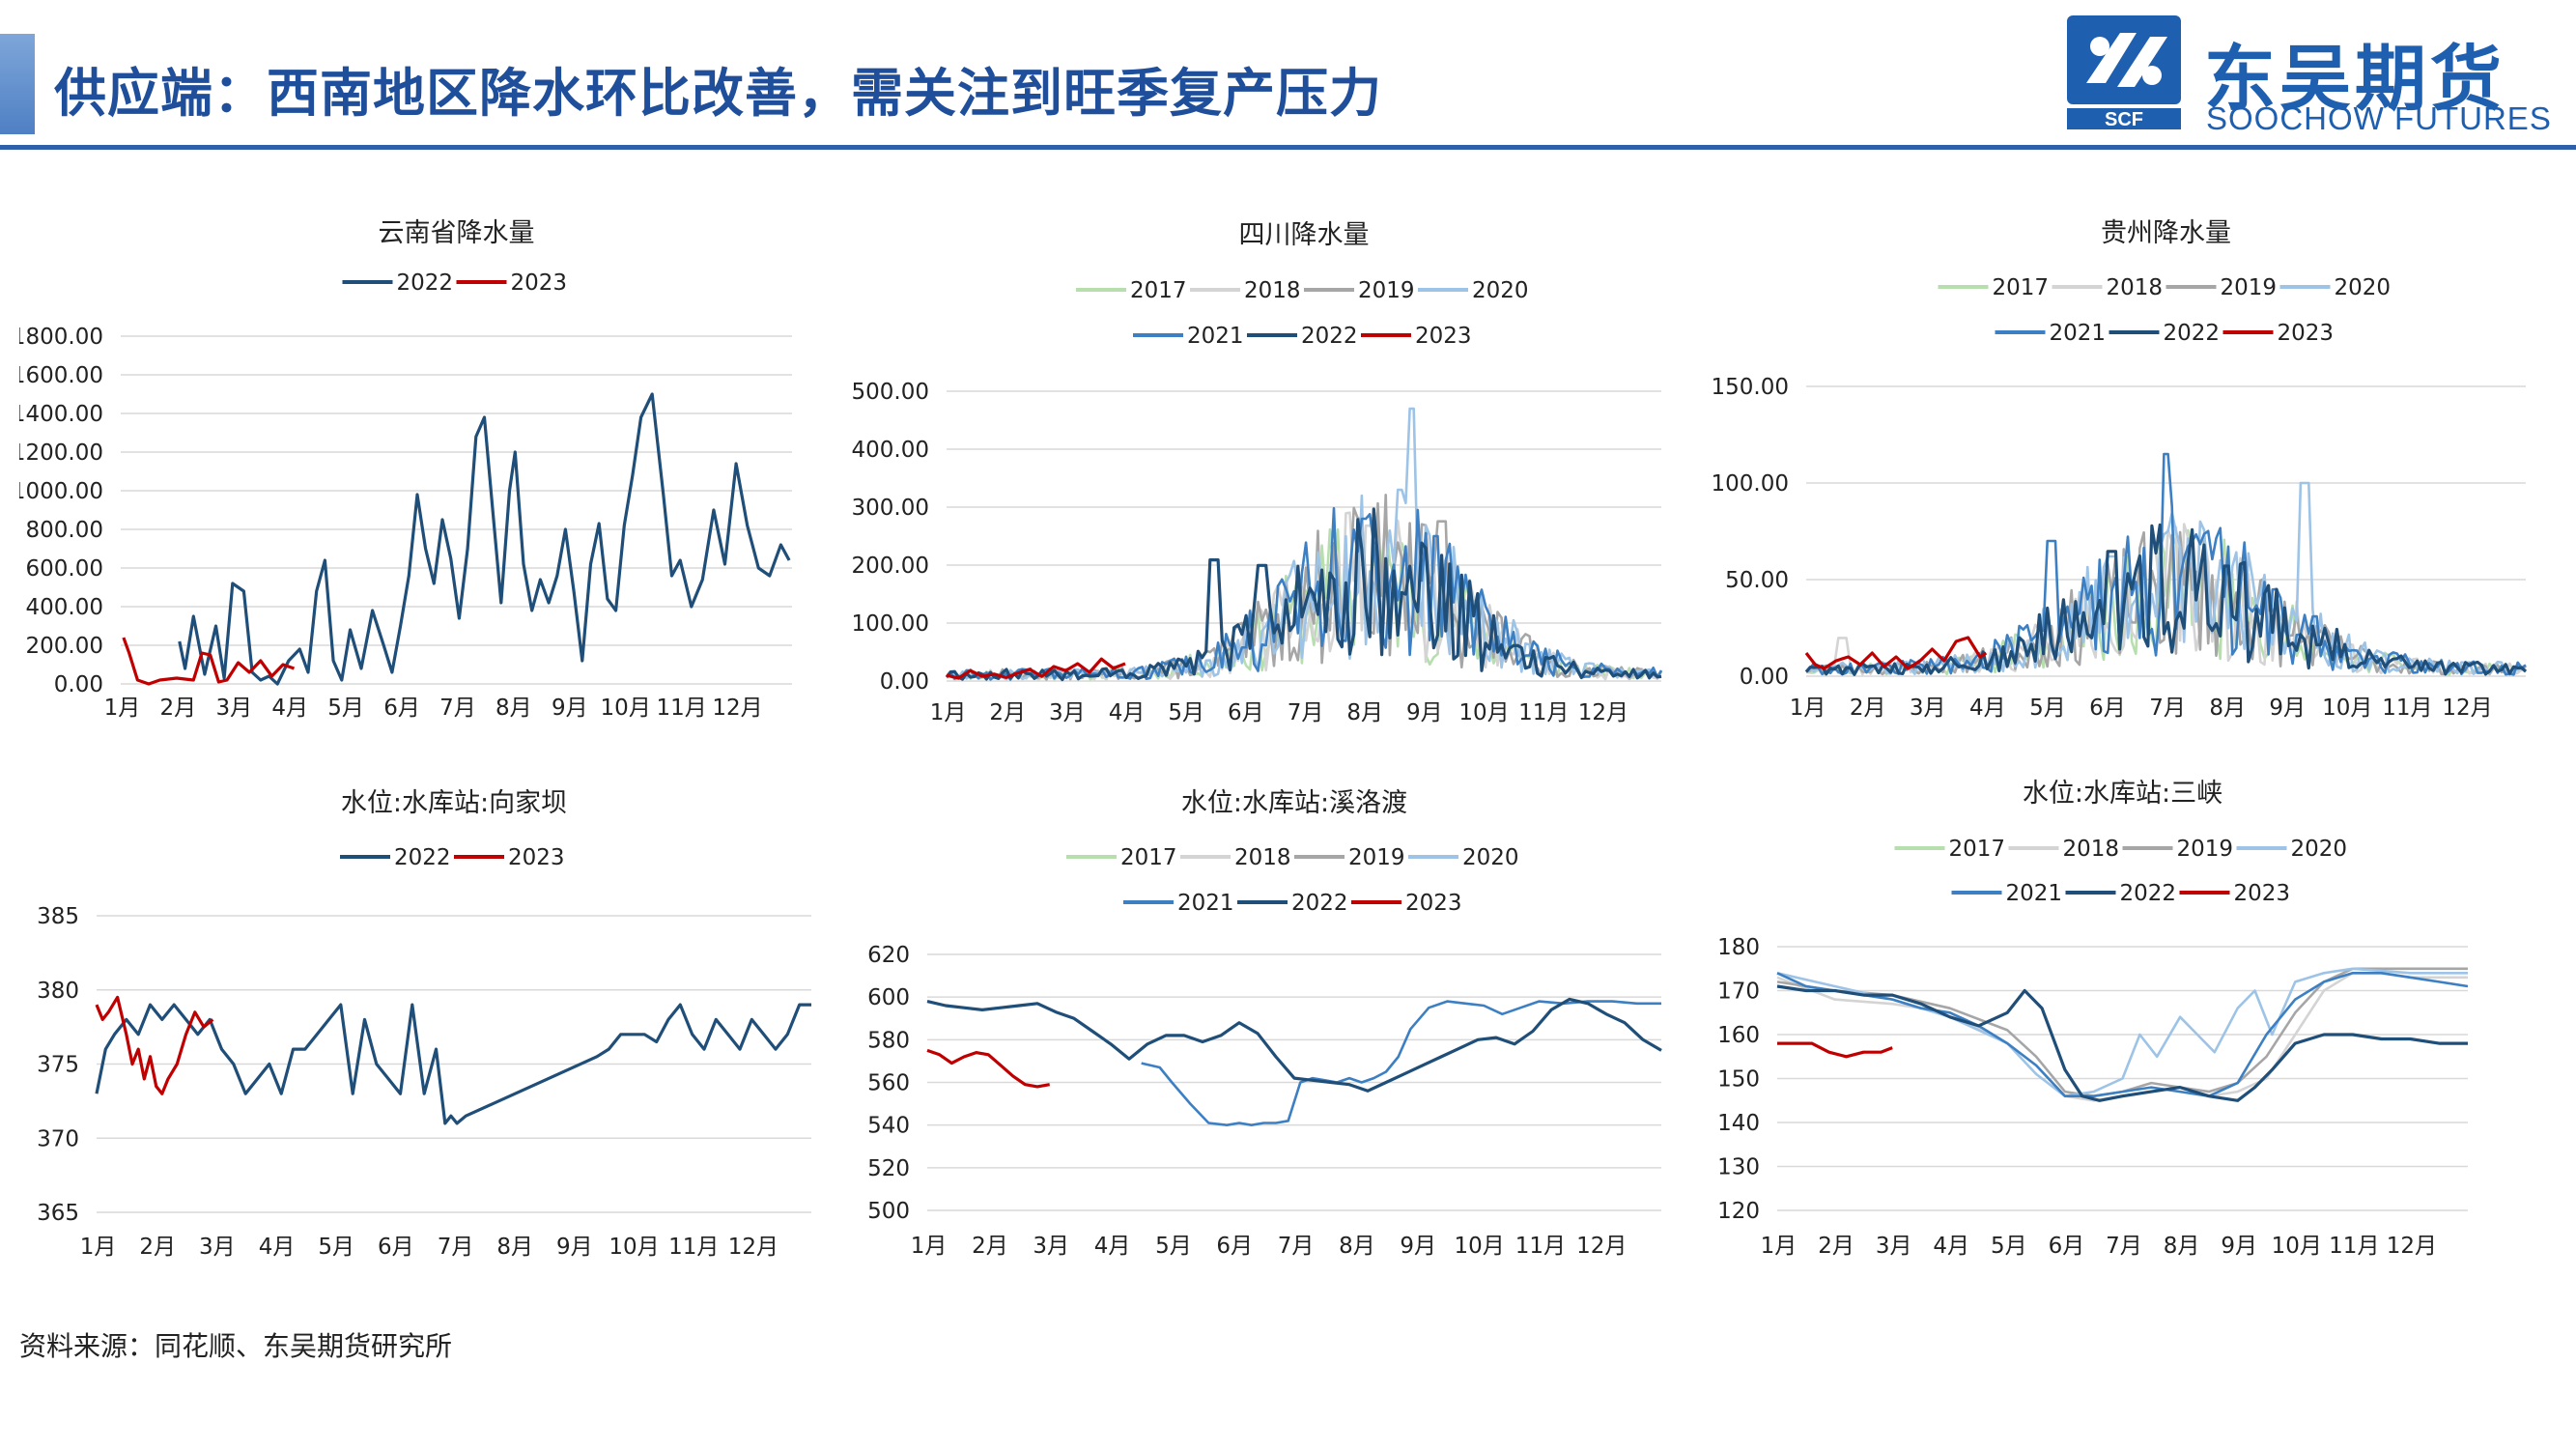 The image size is (2576, 1449). Describe the element at coordinates (61, 491) in the screenshot. I see `y-tick-label: 1000.00` at that location.